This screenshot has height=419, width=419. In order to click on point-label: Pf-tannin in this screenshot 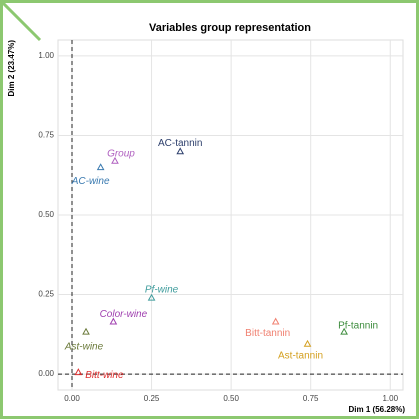, I will do `click(358, 325)`.